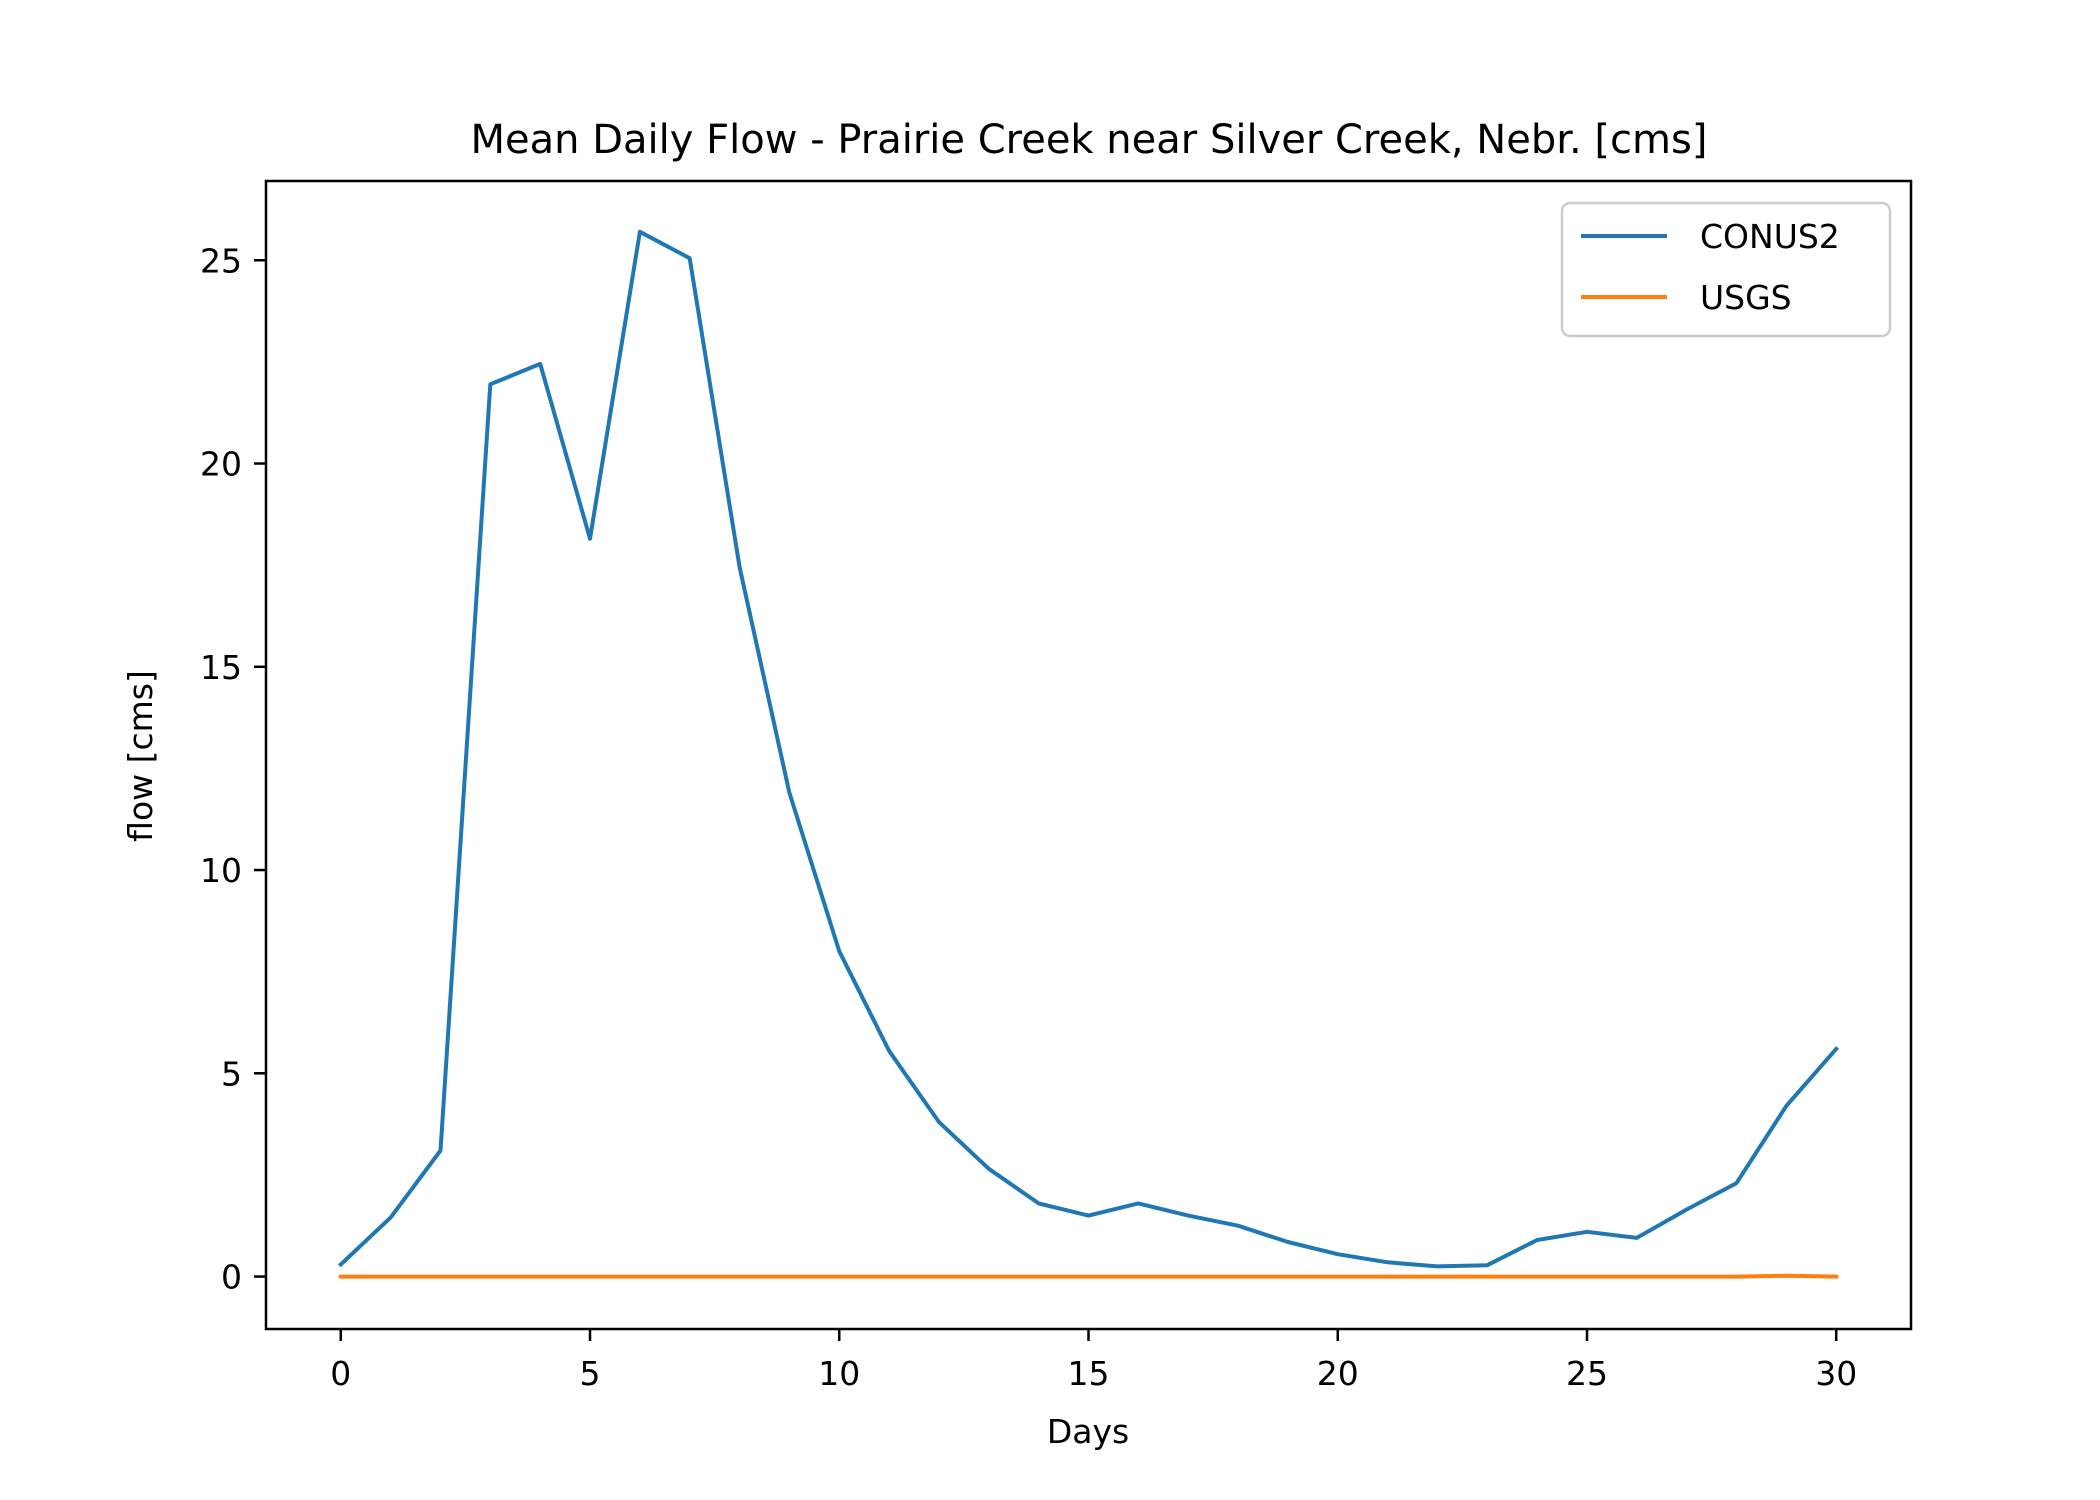 The height and width of the screenshot is (1500, 2100). What do you see at coordinates (1726, 269) in the screenshot?
I see `legend: CONUS2 USGS` at bounding box center [1726, 269].